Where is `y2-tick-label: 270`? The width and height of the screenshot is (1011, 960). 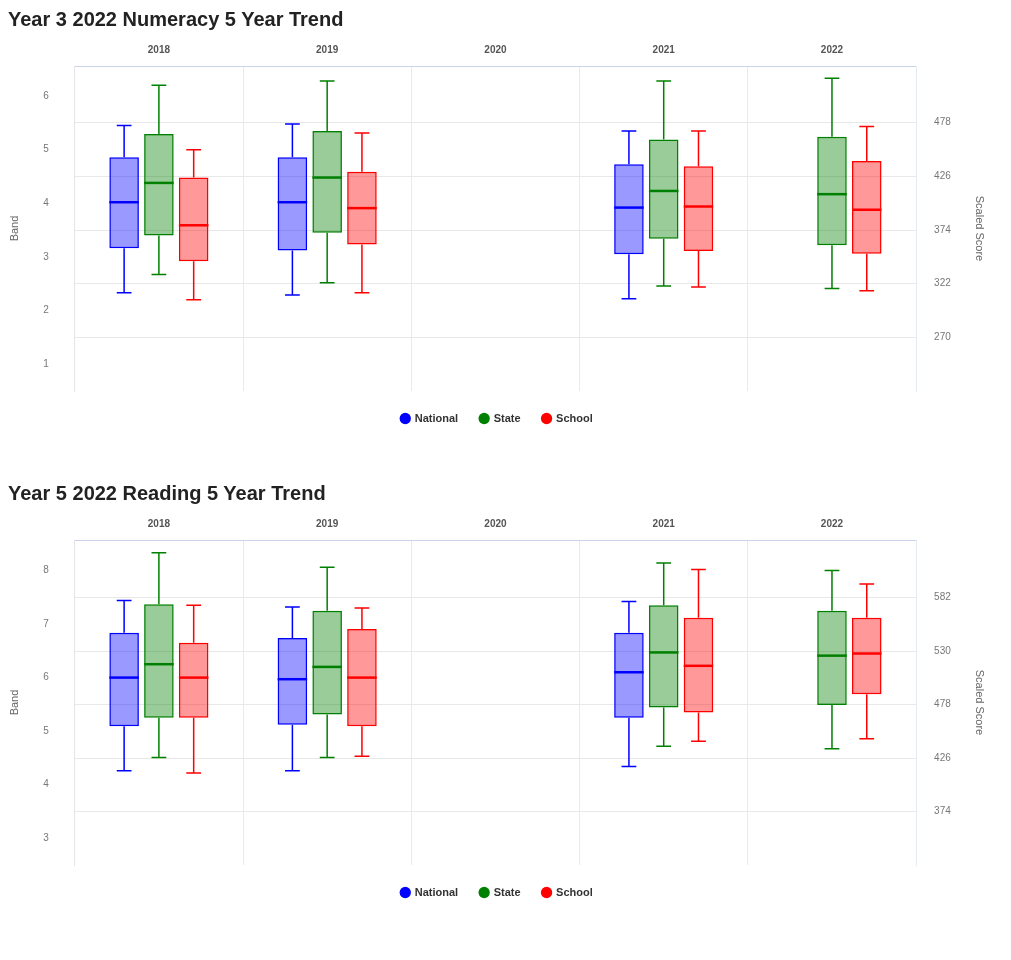
y2-tick-label: 270 is located at coordinates (943, 337).